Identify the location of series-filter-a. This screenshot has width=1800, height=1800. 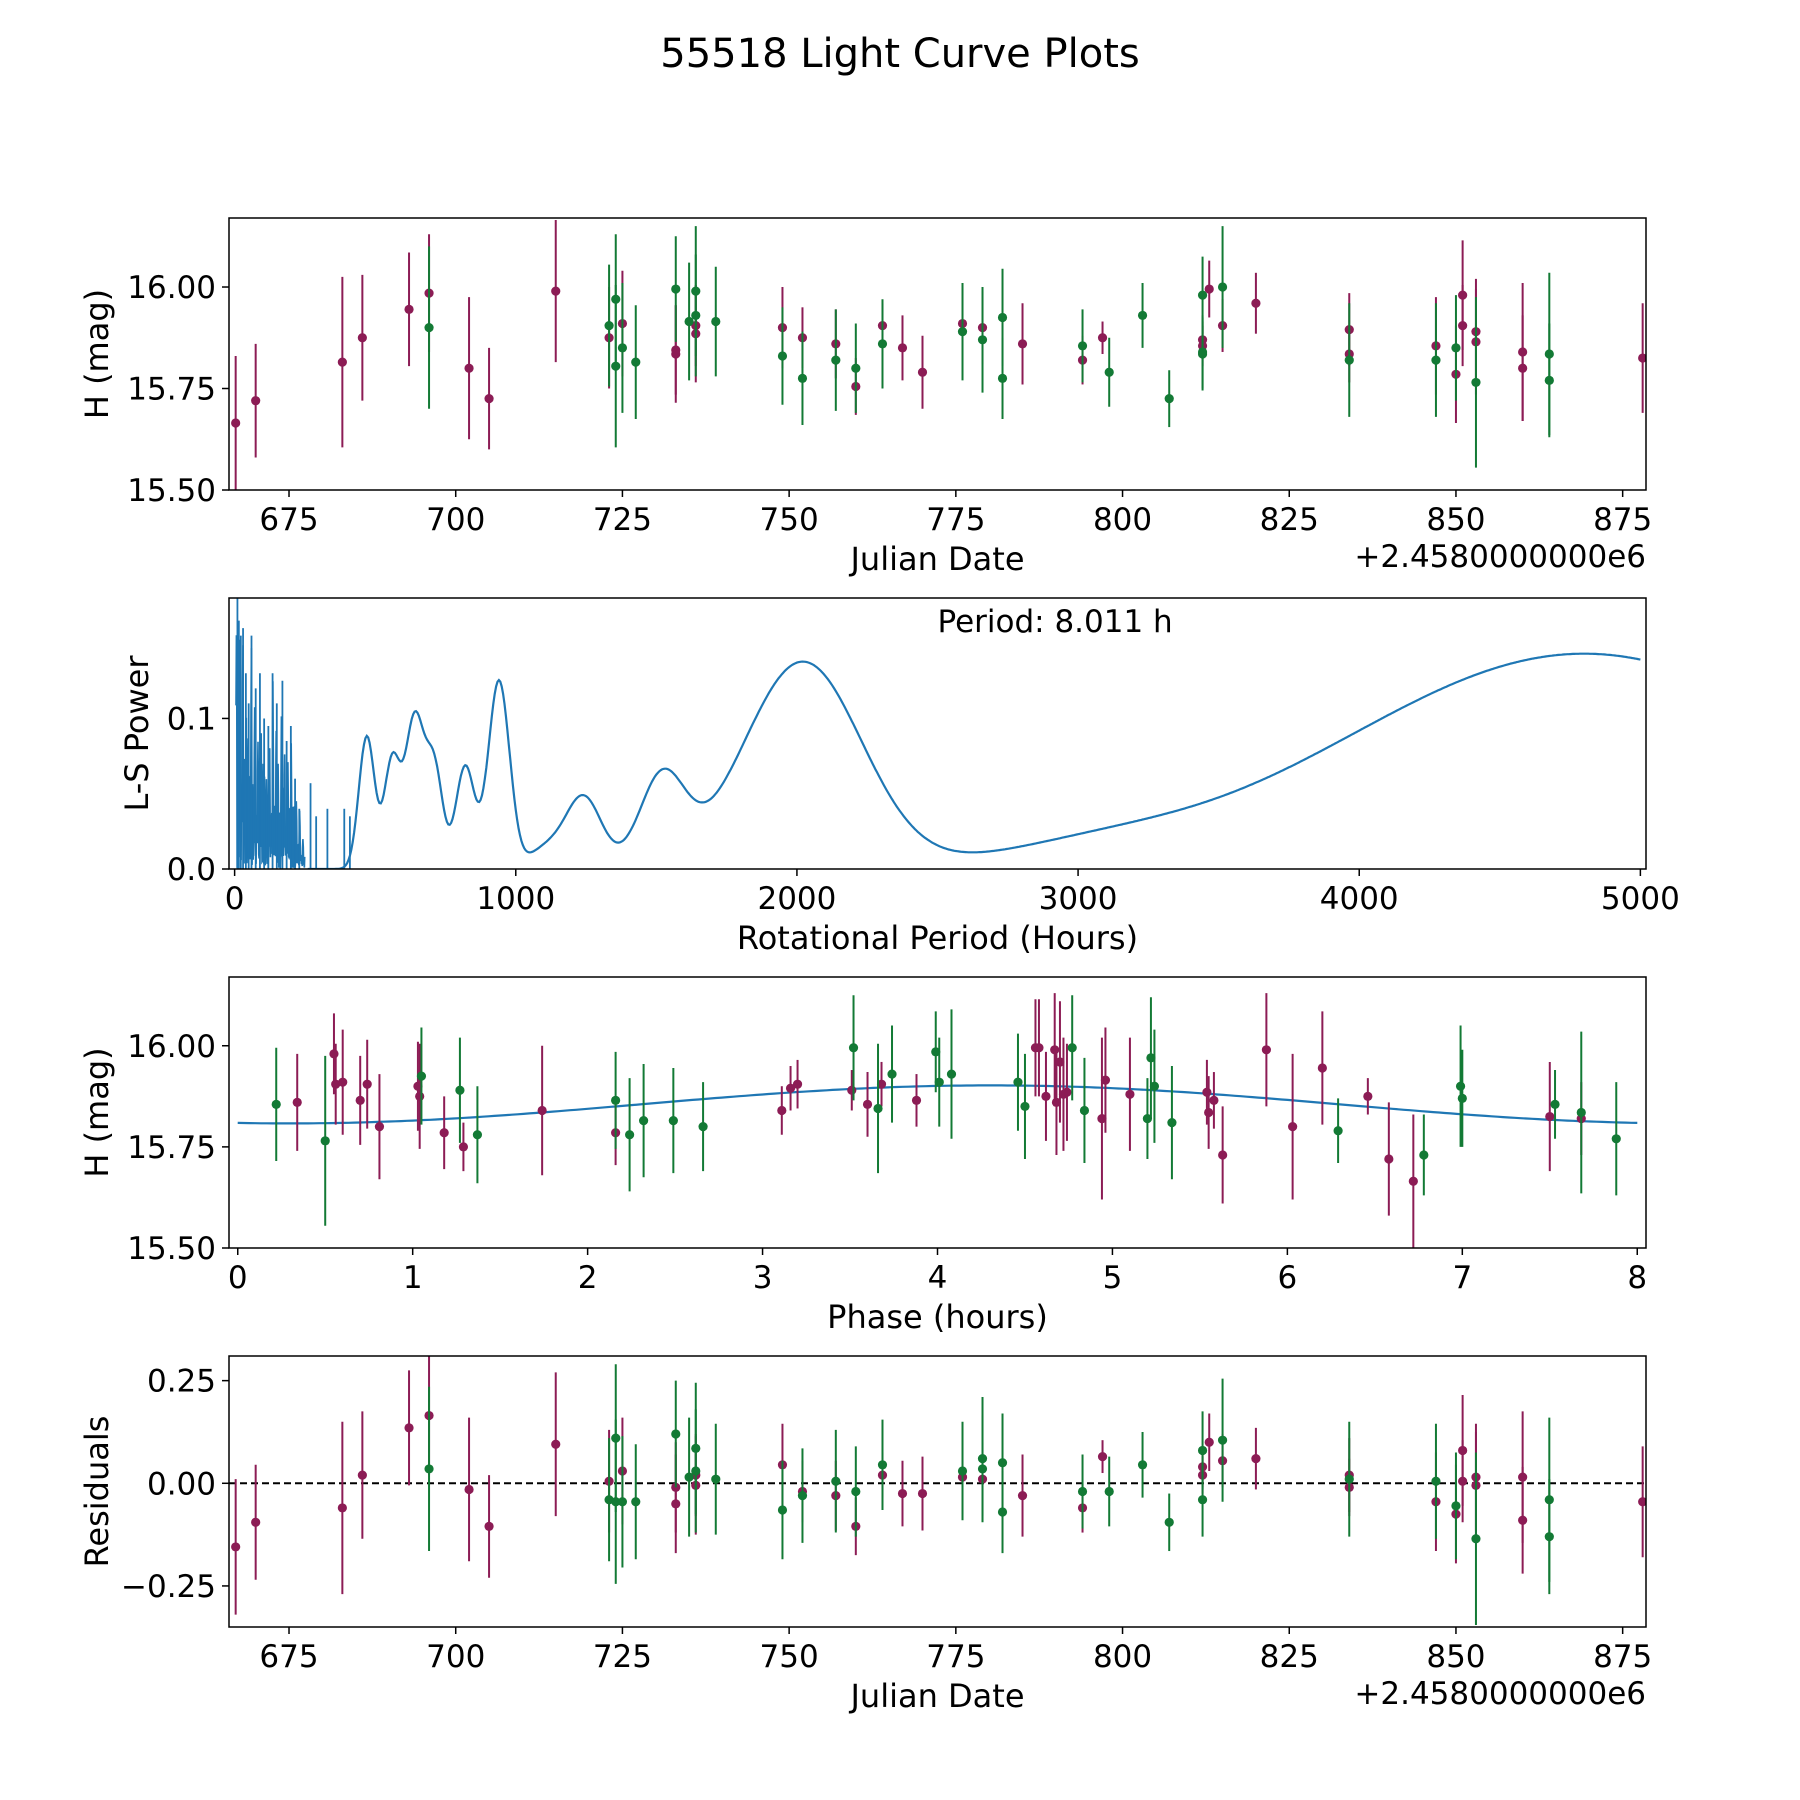
(938, 355).